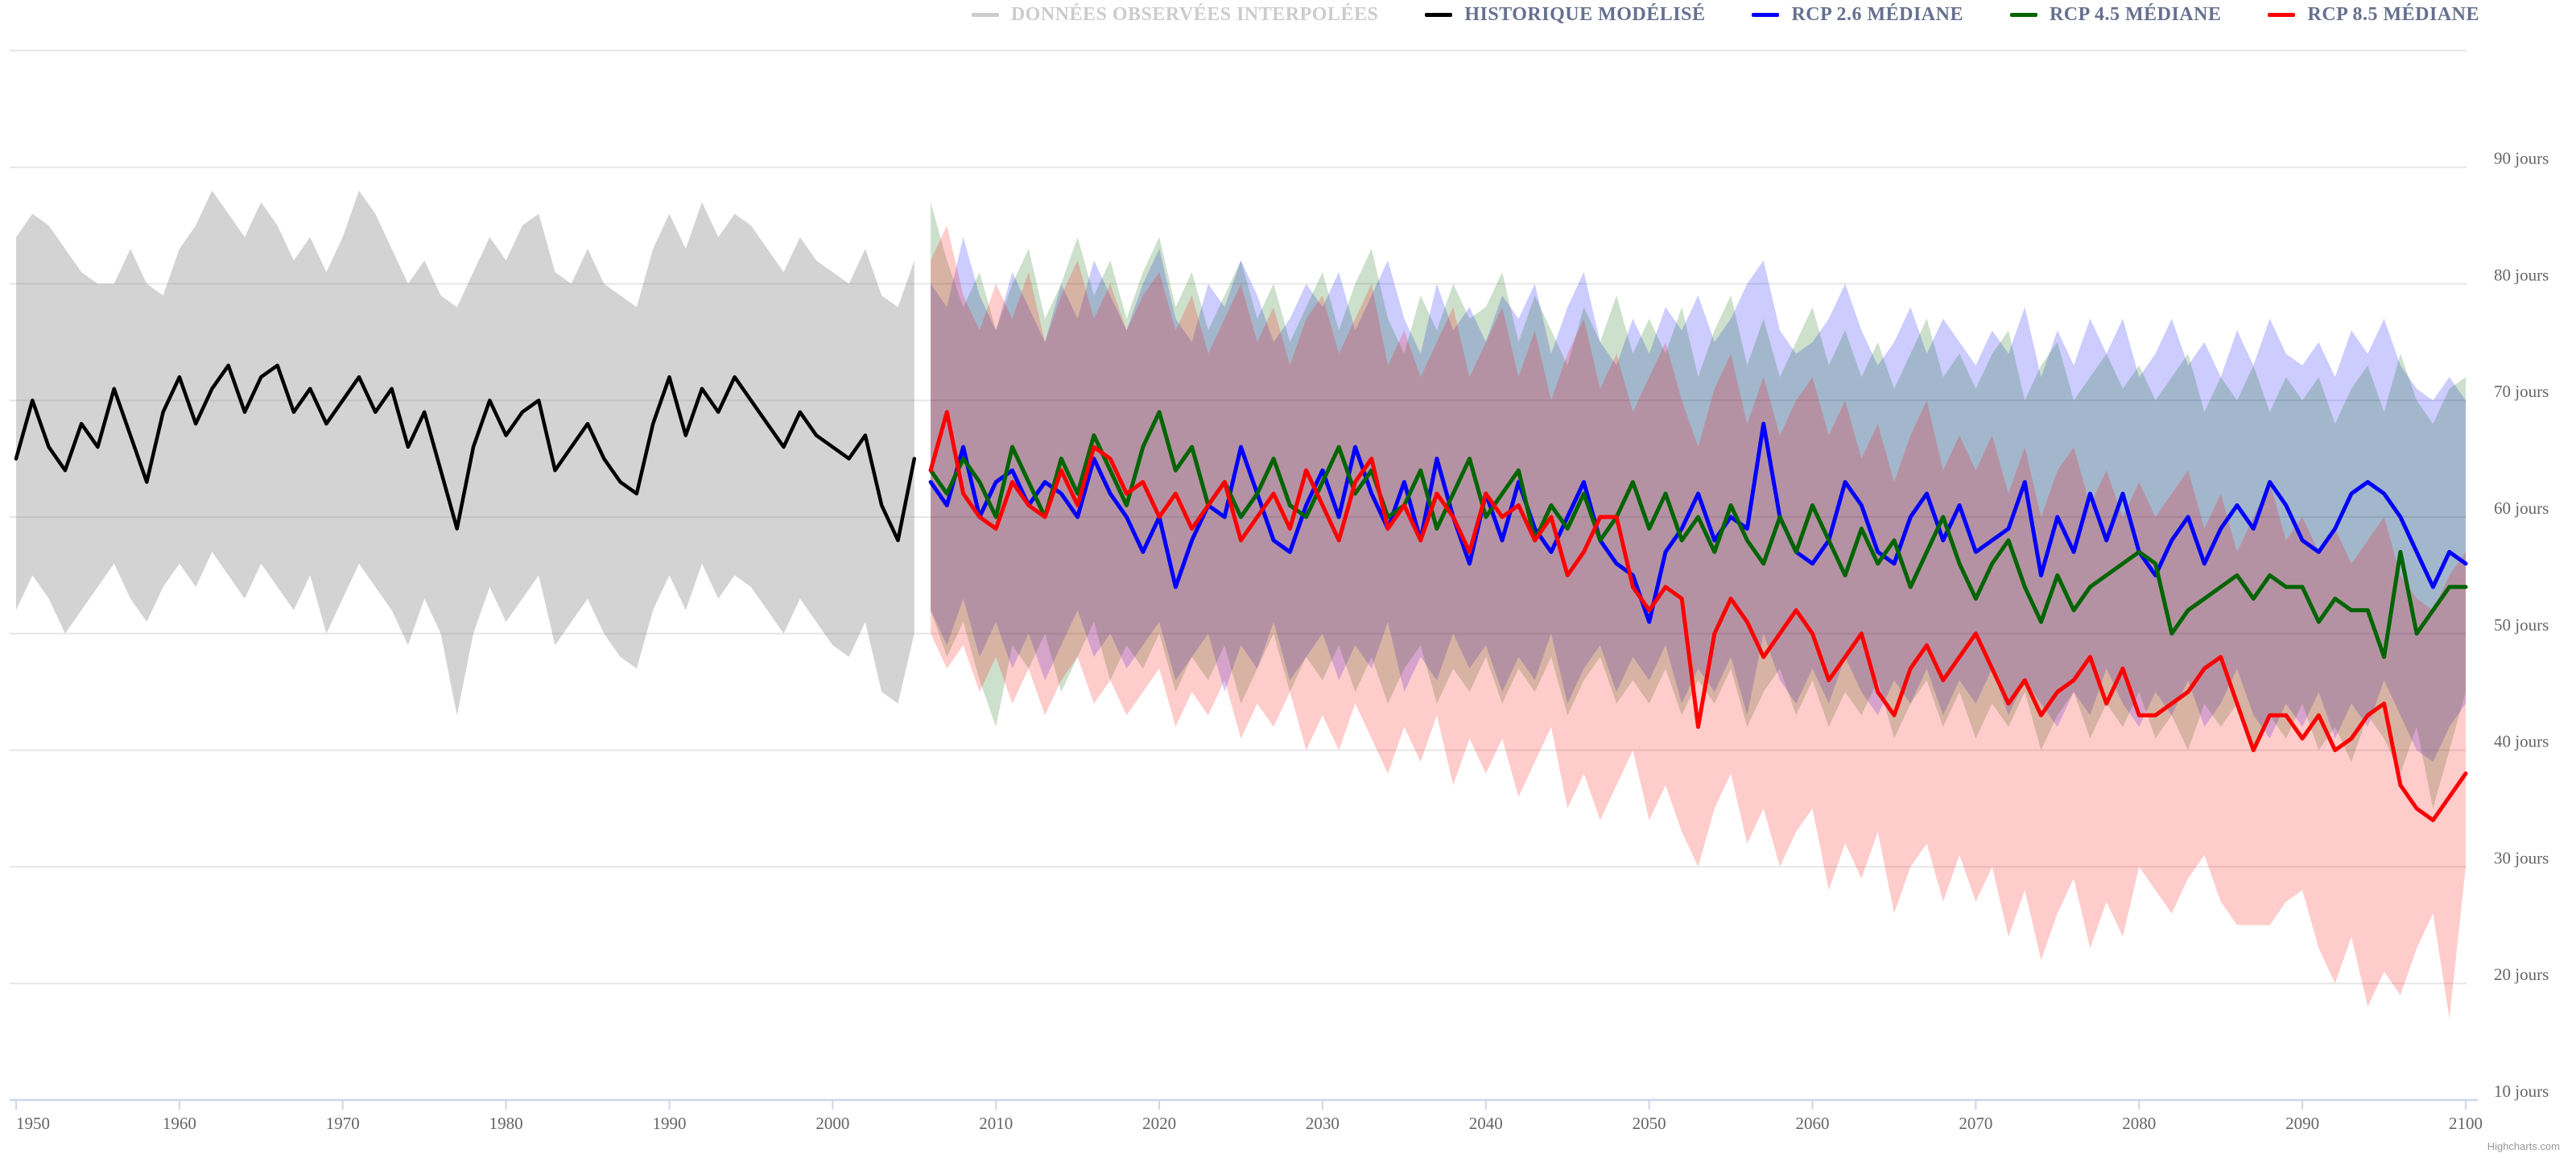 The image size is (2576, 1158). What do you see at coordinates (2393, 14) in the screenshot?
I see `legend-label-rcp-85: RCP 8.5 MÉDIANE` at bounding box center [2393, 14].